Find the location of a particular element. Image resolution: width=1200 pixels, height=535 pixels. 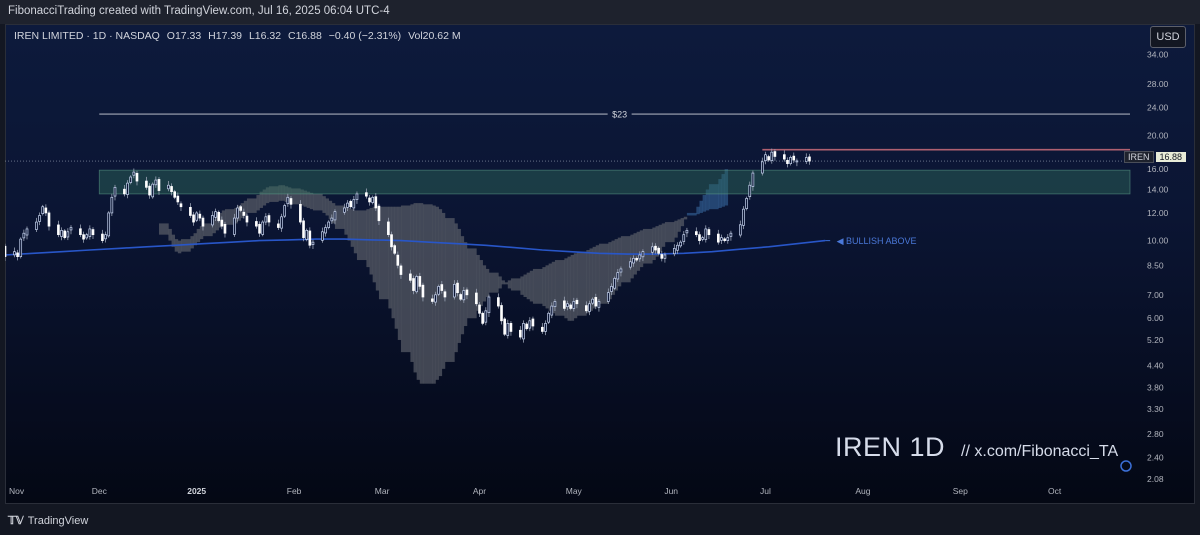

y-tick-label: 16.00 is located at coordinates (1158, 169).